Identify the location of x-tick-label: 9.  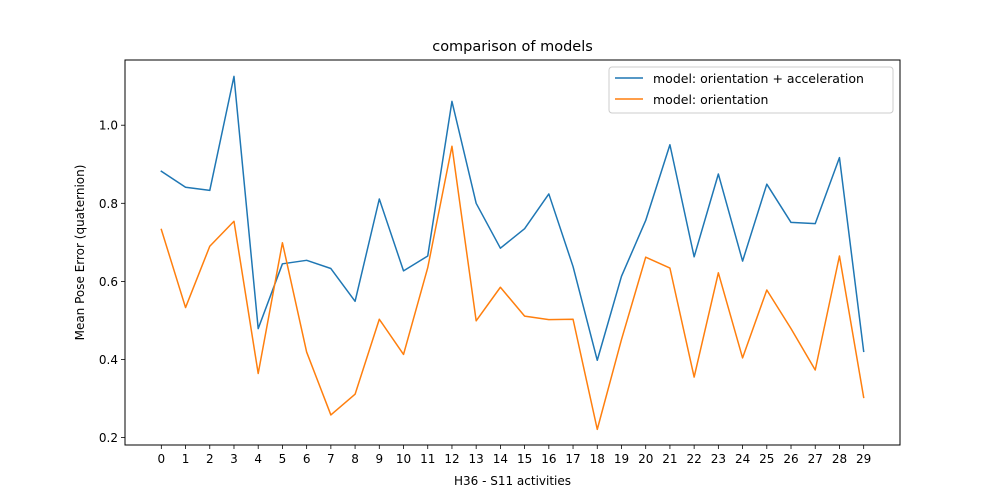
(379, 459).